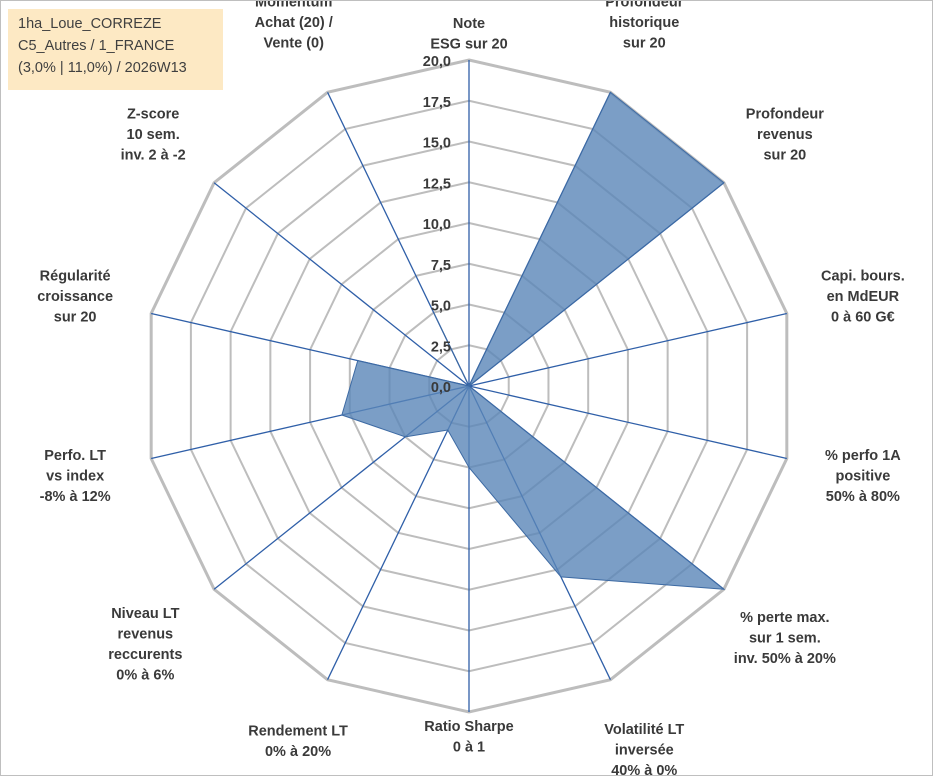 The image size is (933, 776). What do you see at coordinates (863, 296) in the screenshot?
I see `axis-label-3: Capi. bours. en MdEUR 0 à 60 G€` at bounding box center [863, 296].